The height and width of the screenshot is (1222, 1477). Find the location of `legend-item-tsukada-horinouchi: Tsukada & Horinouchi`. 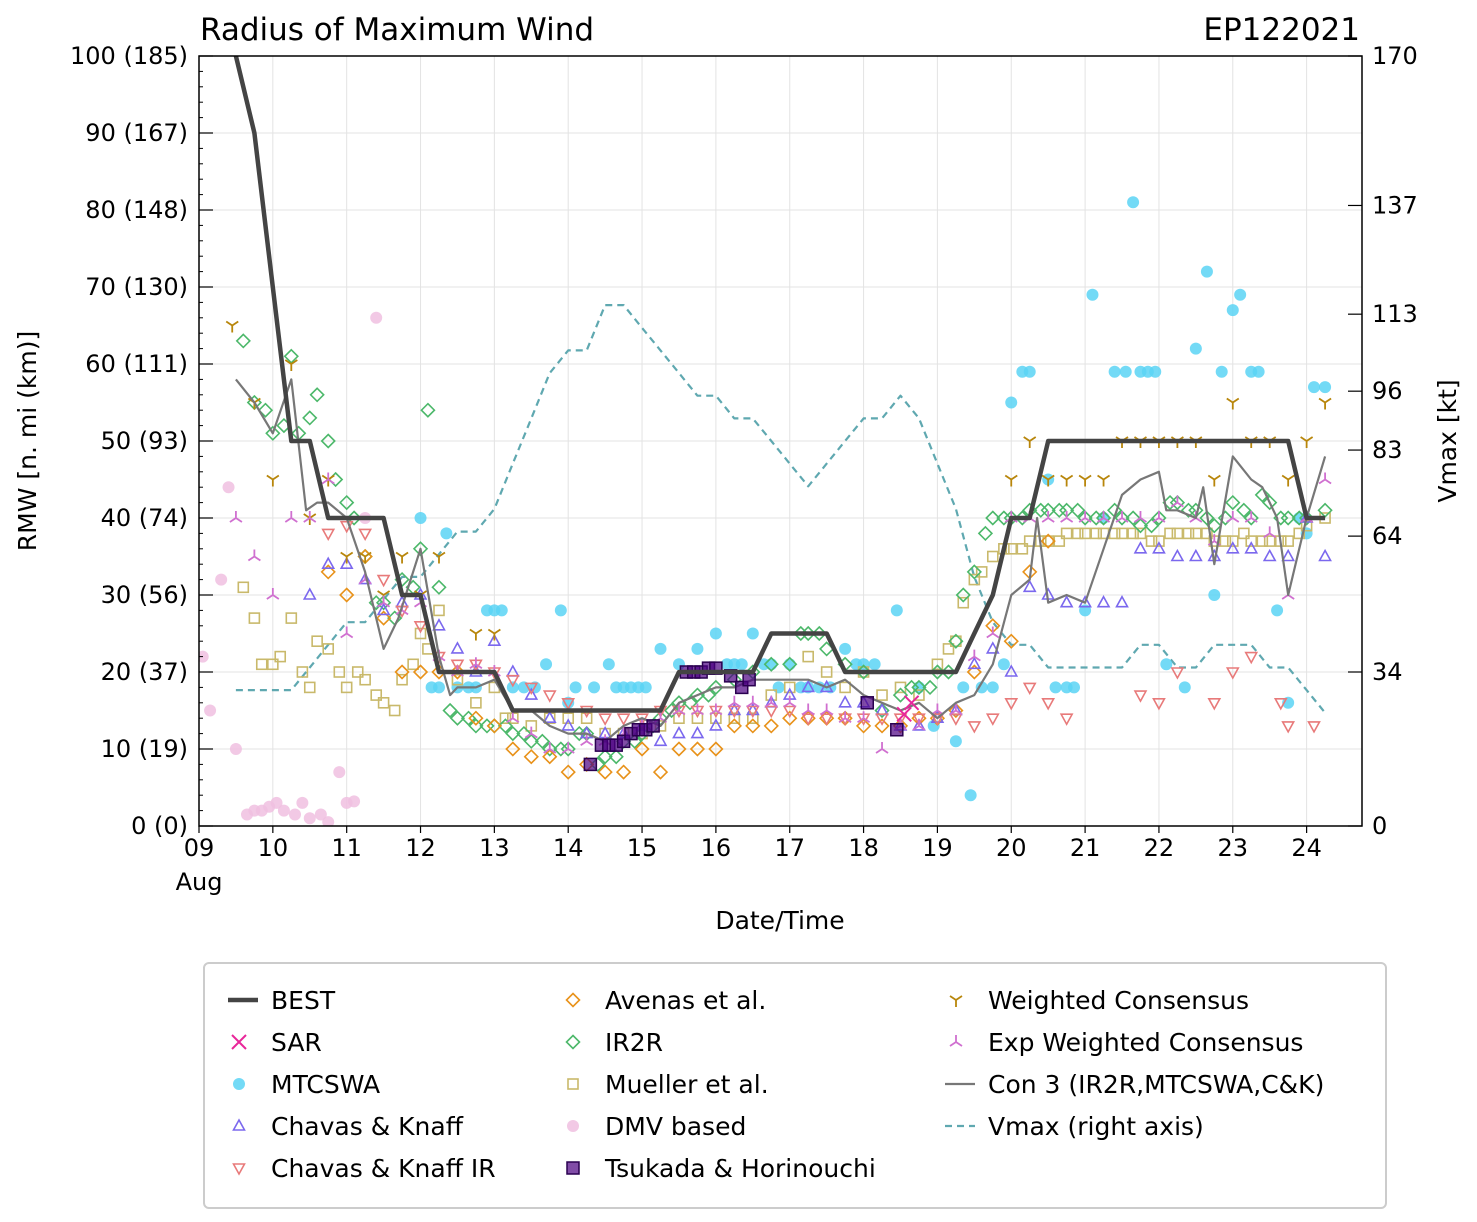

legend-item-tsukada-horinouchi: Tsukada & Horinouchi is located at coordinates (721, 1168).